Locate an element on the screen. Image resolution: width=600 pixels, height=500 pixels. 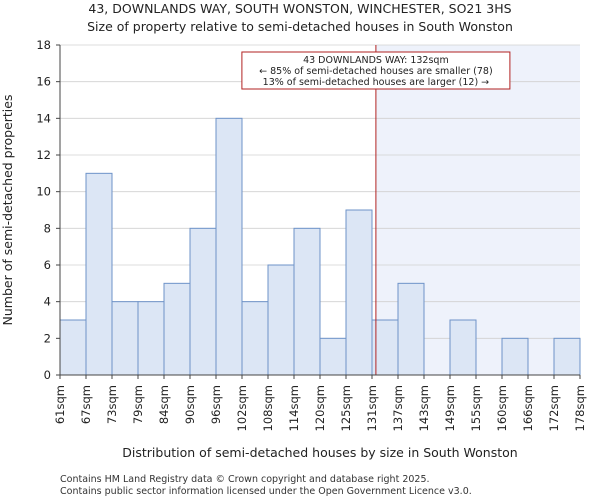
x-tick-label: 102sqm is located at coordinates (242, 408).